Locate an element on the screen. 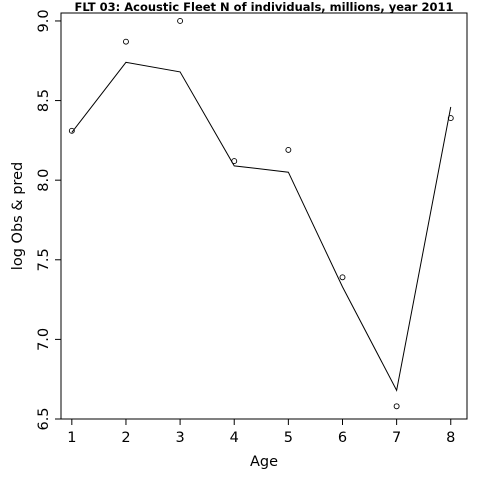 The width and height of the screenshot is (480, 480). y-tick-label: 7.5 is located at coordinates (44, 259).